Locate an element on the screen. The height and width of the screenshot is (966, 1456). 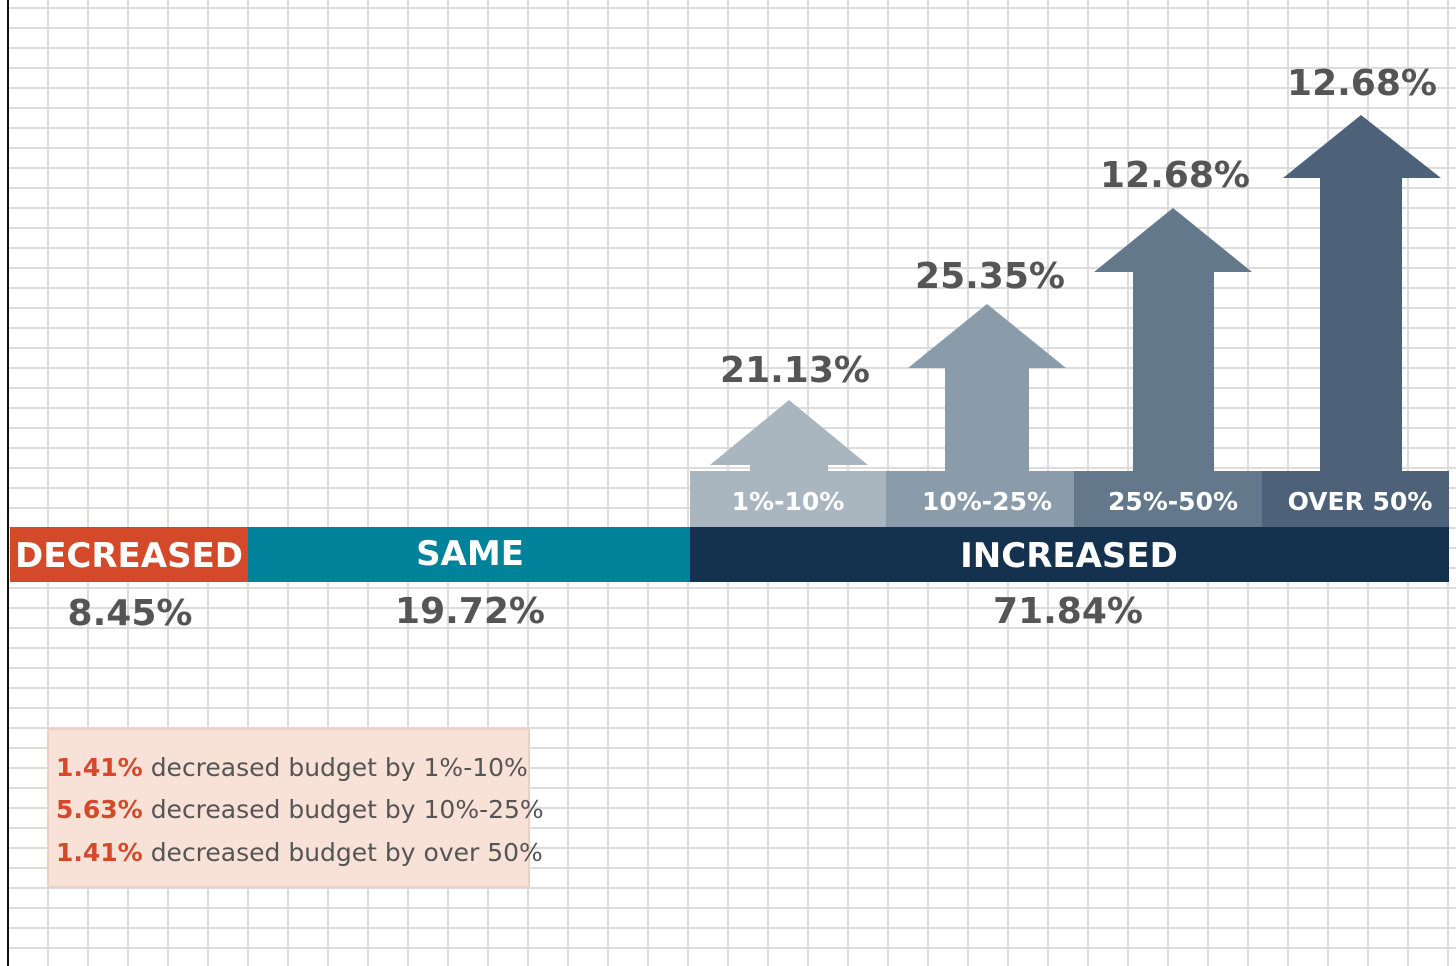
band-label: SAME is located at coordinates (470, 554).